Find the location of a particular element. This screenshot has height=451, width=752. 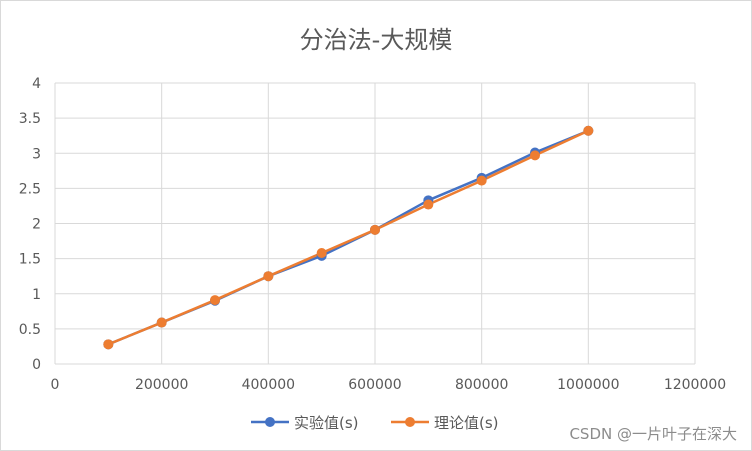

x-tick-label: 1000000 is located at coordinates (588, 385).